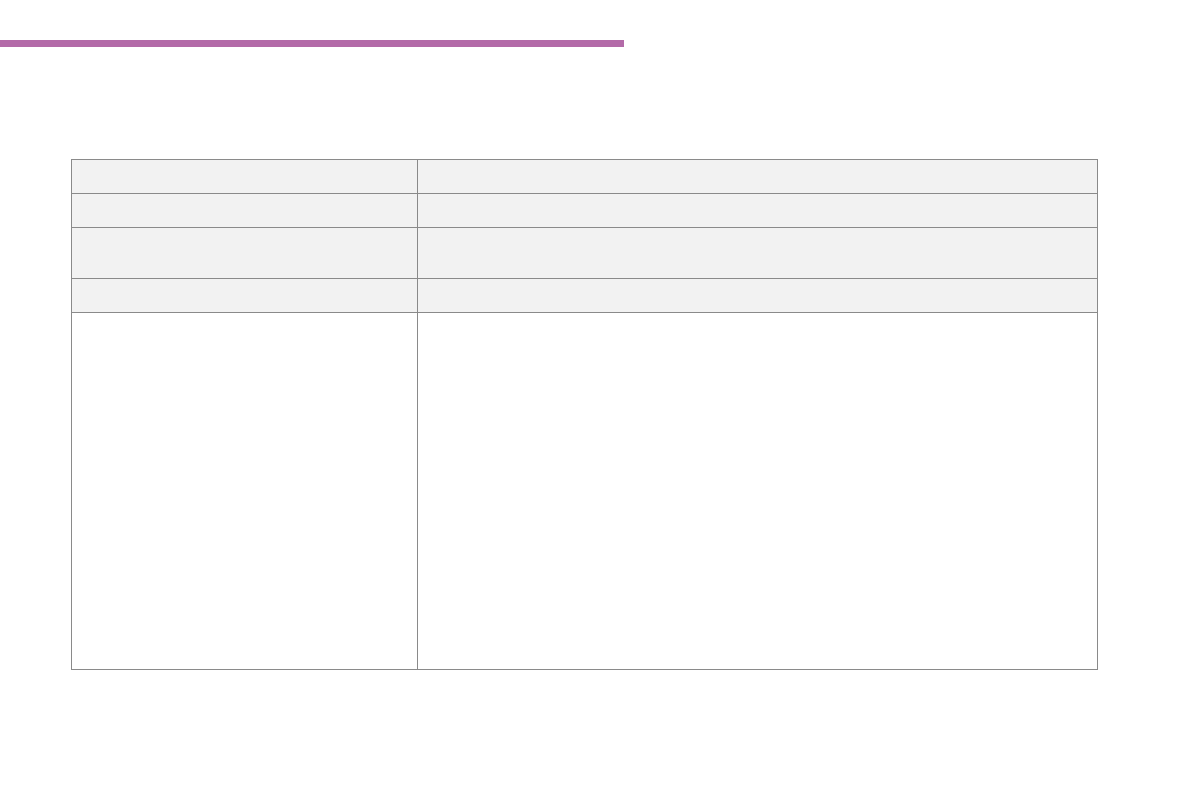 The width and height of the screenshot is (1191, 794). What do you see at coordinates (312, 43) in the screenshot?
I see `header-accent-bar` at bounding box center [312, 43].